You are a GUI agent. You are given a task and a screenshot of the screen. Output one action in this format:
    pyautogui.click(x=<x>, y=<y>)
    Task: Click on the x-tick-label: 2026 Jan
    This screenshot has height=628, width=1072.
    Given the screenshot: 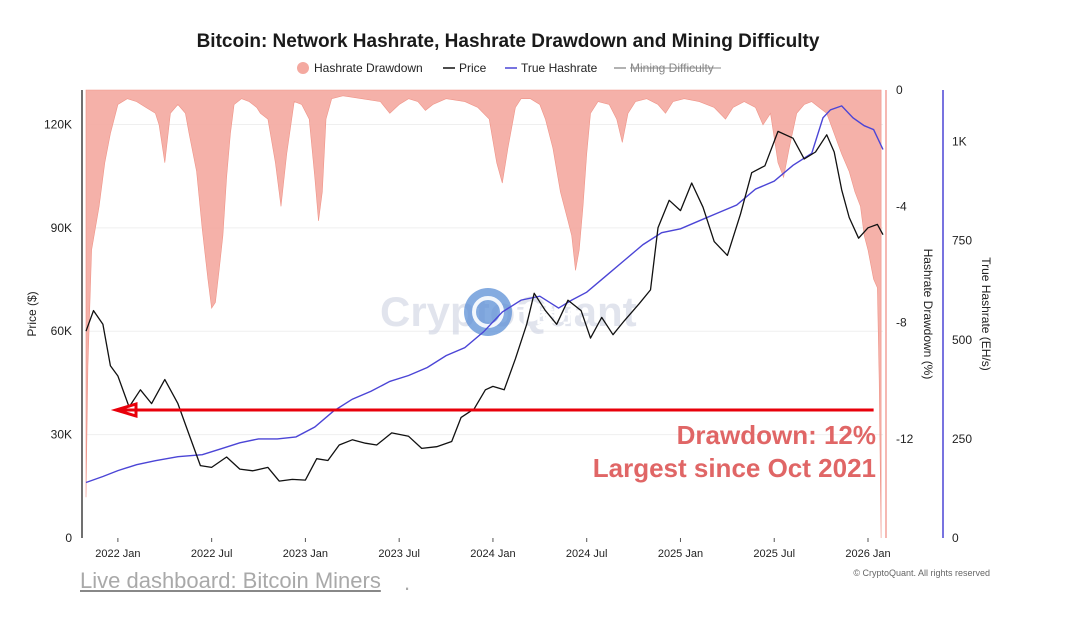 What is the action you would take?
    pyautogui.click(x=867, y=554)
    